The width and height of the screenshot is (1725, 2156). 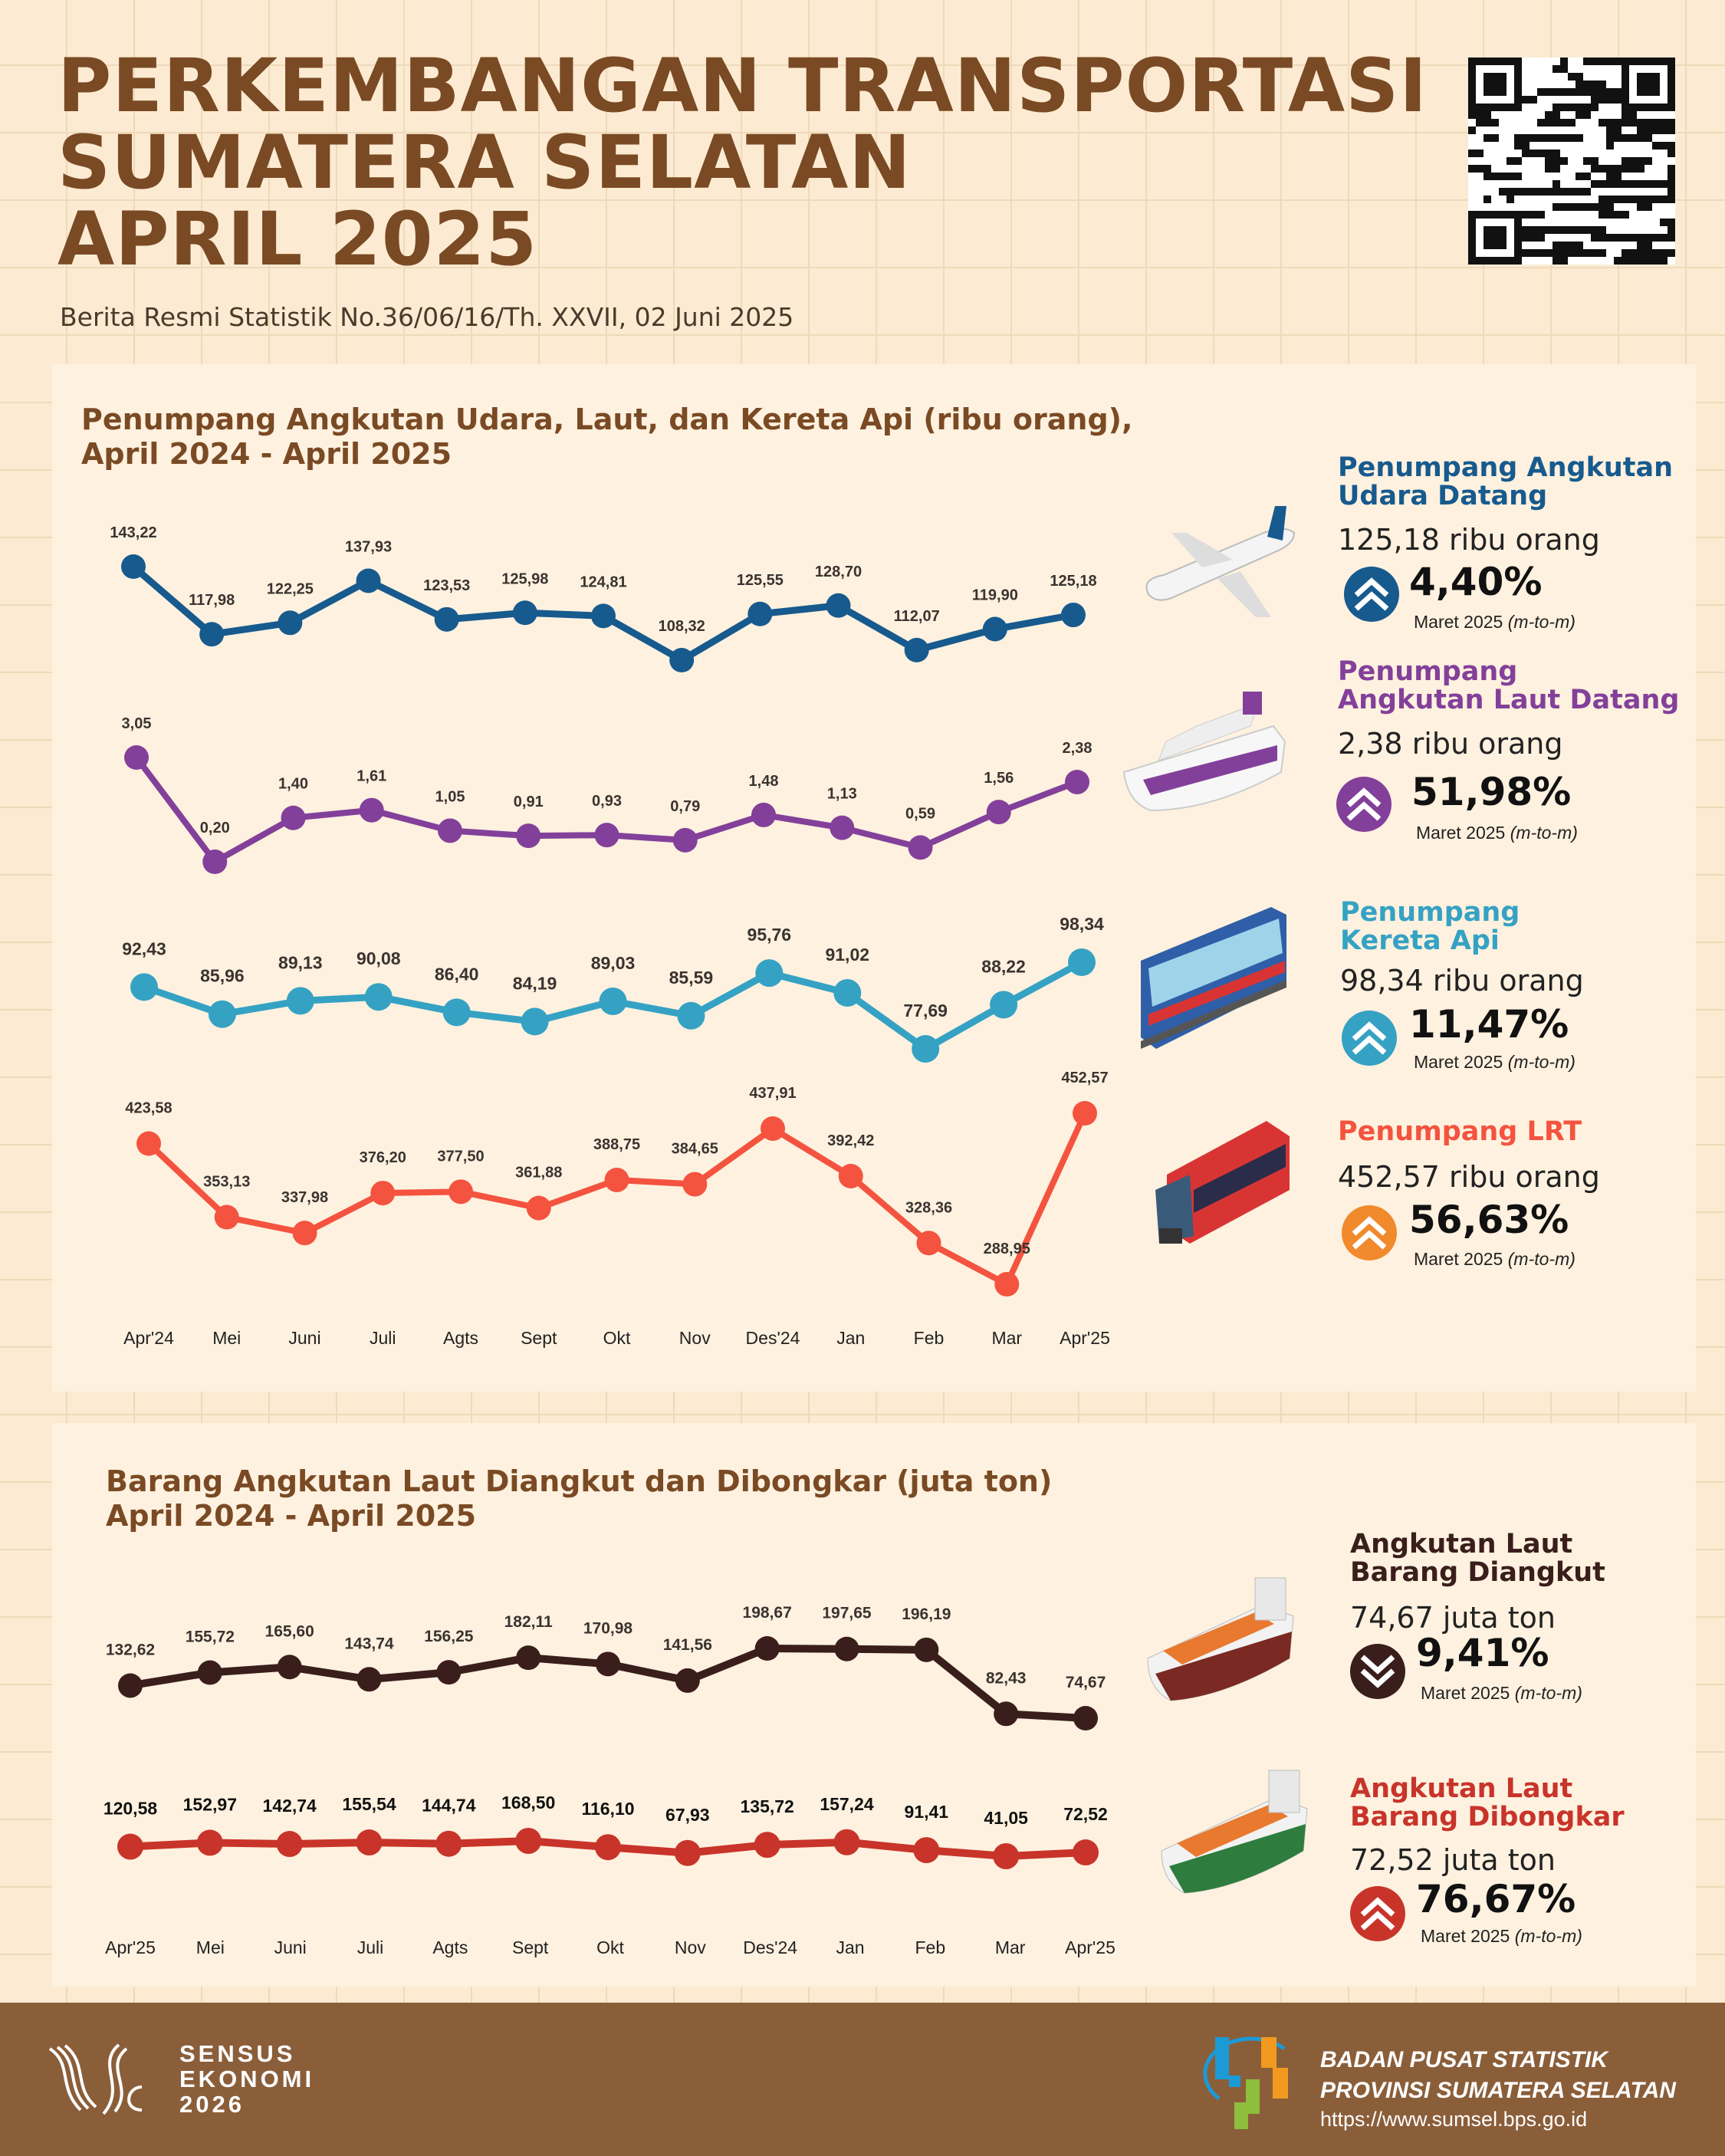 What do you see at coordinates (369, 1644) in the screenshot?
I see `data-label: 143,74` at bounding box center [369, 1644].